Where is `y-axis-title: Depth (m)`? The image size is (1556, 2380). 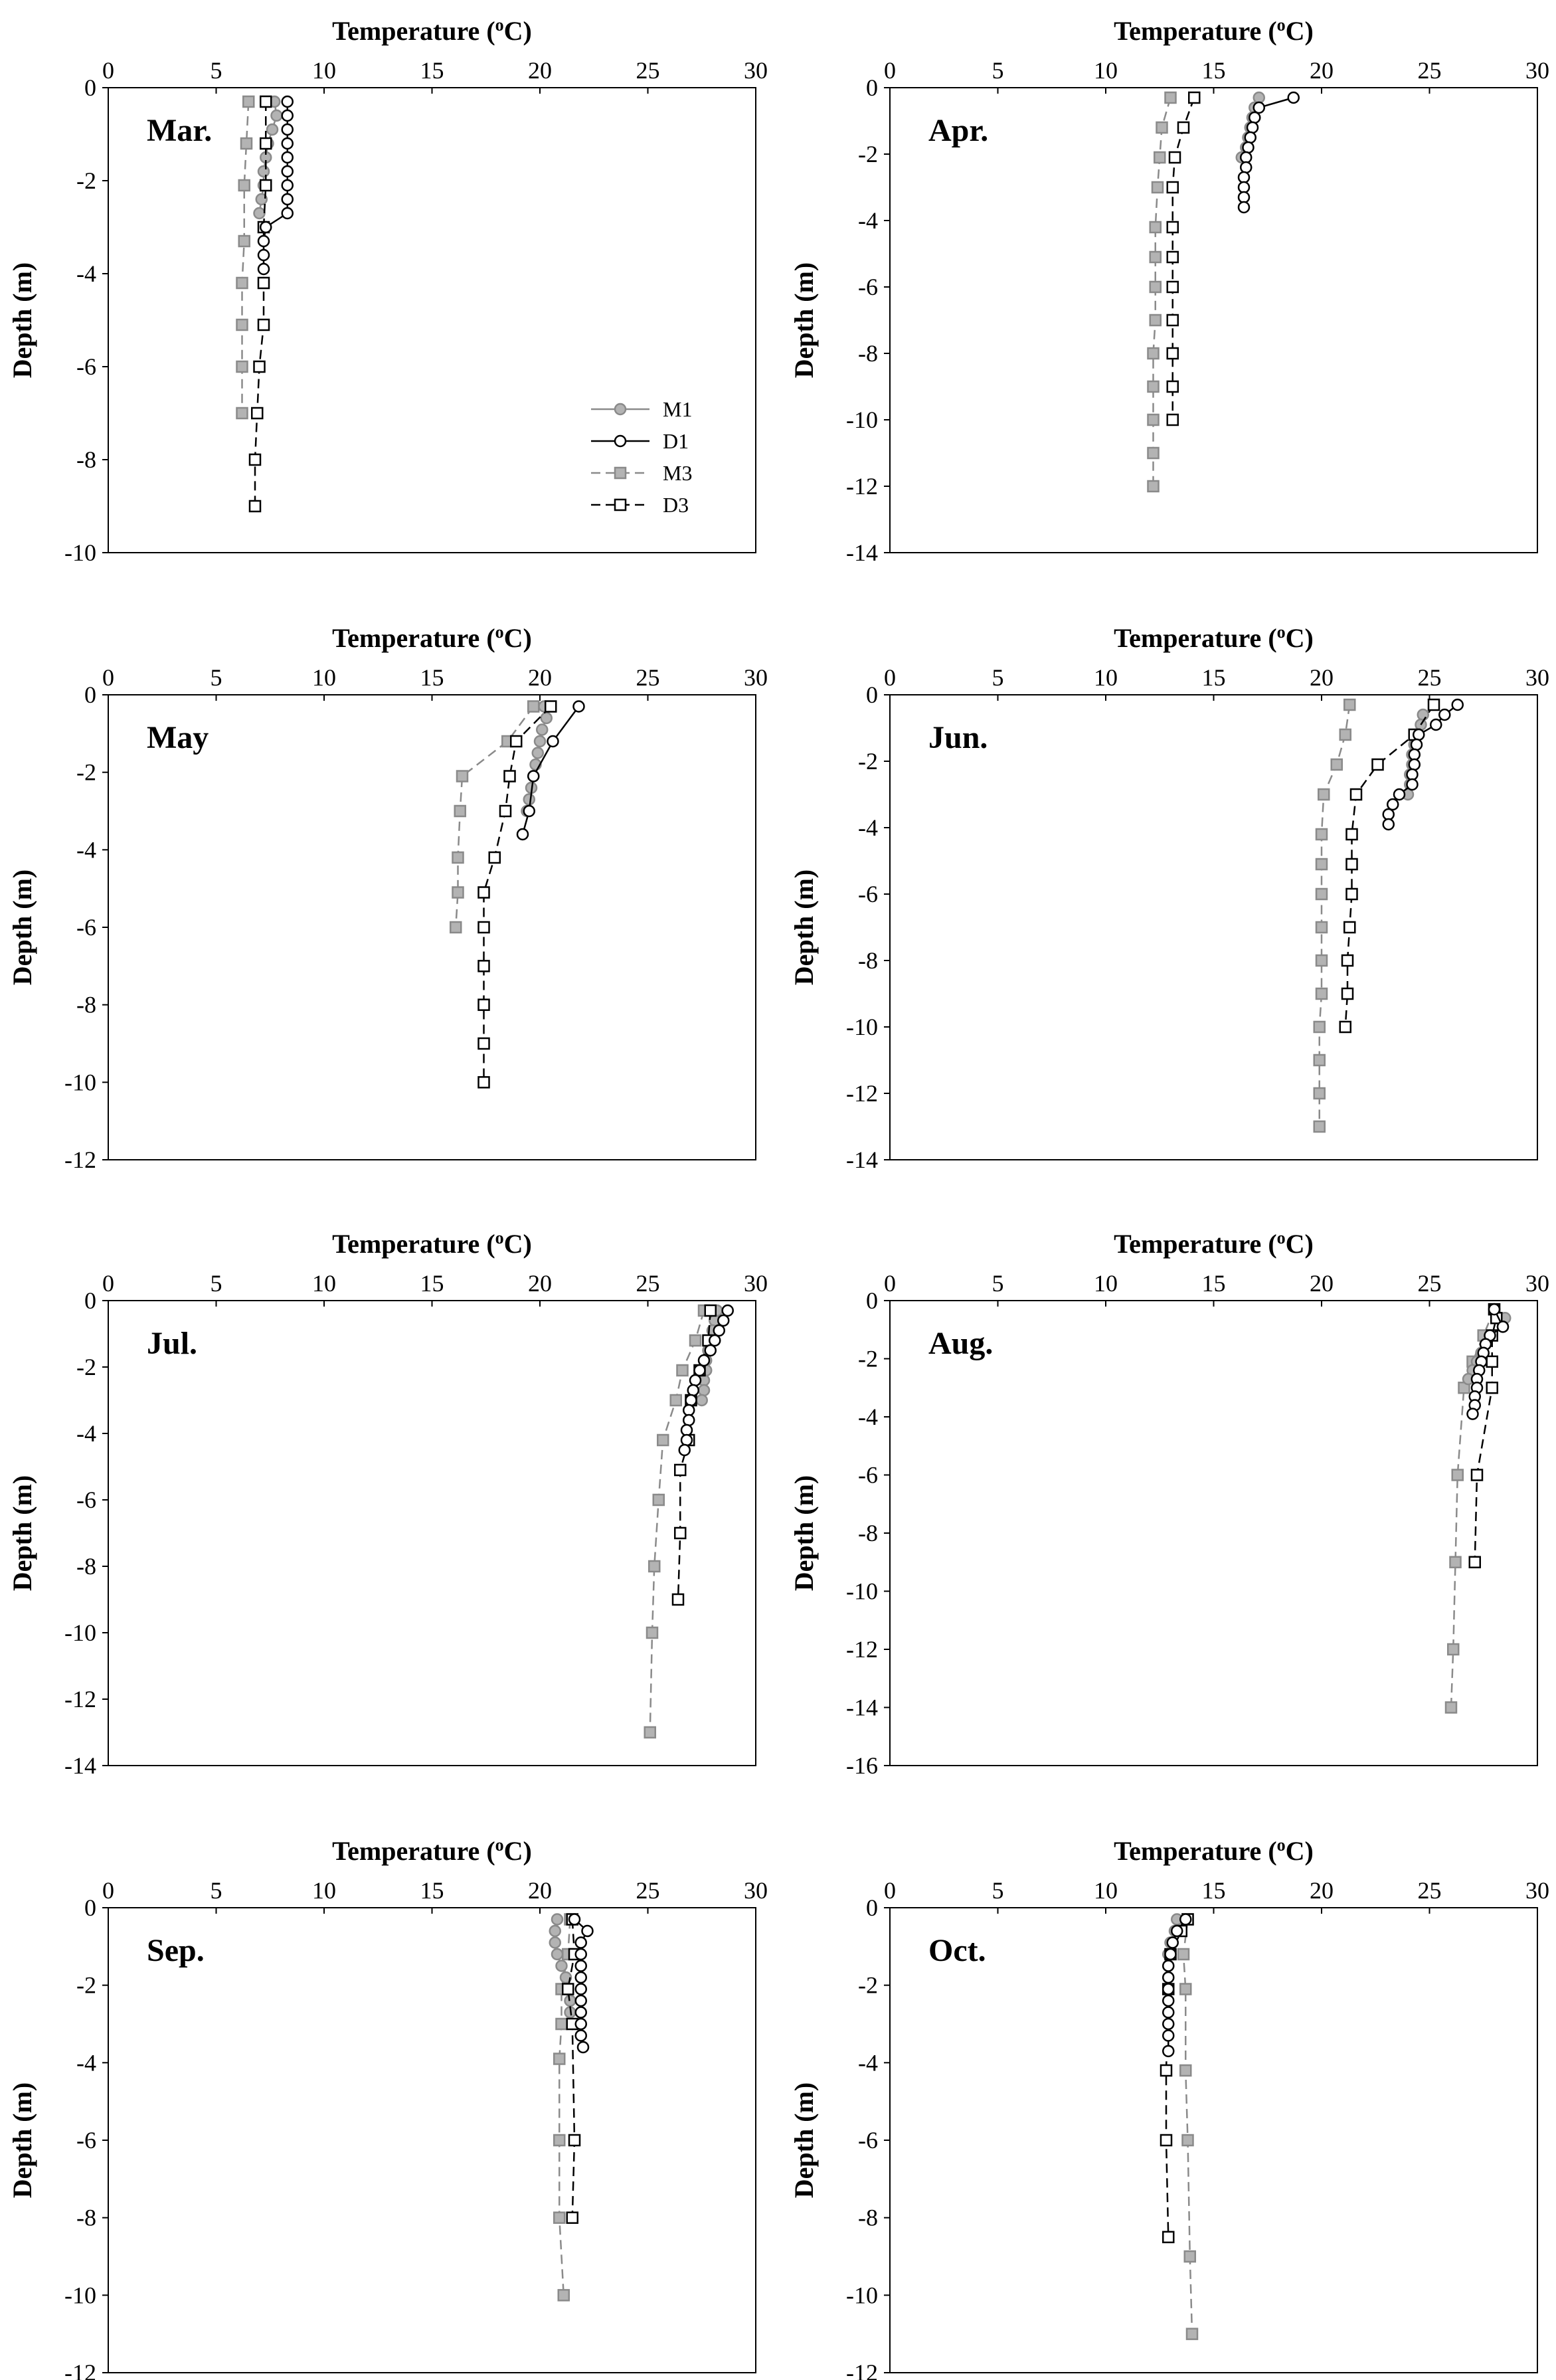
y-axis-title: Depth (m) is located at coordinates (22, 320).